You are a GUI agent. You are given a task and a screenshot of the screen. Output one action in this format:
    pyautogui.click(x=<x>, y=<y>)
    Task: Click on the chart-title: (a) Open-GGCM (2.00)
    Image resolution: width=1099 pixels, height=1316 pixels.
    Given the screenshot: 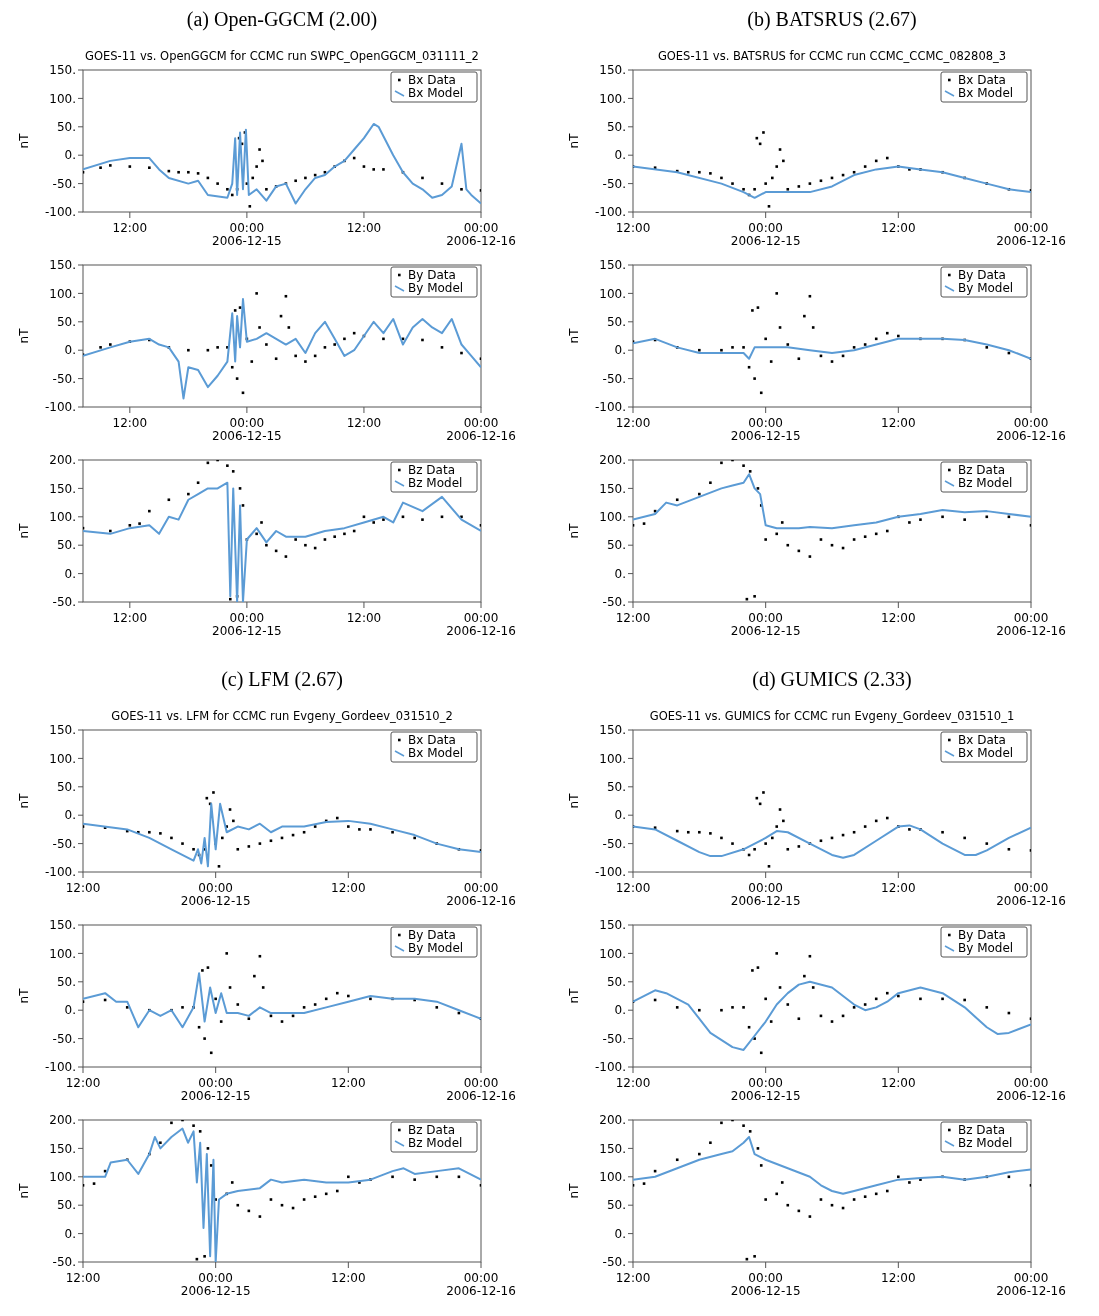 What is the action you would take?
    pyautogui.click(x=282, y=19)
    